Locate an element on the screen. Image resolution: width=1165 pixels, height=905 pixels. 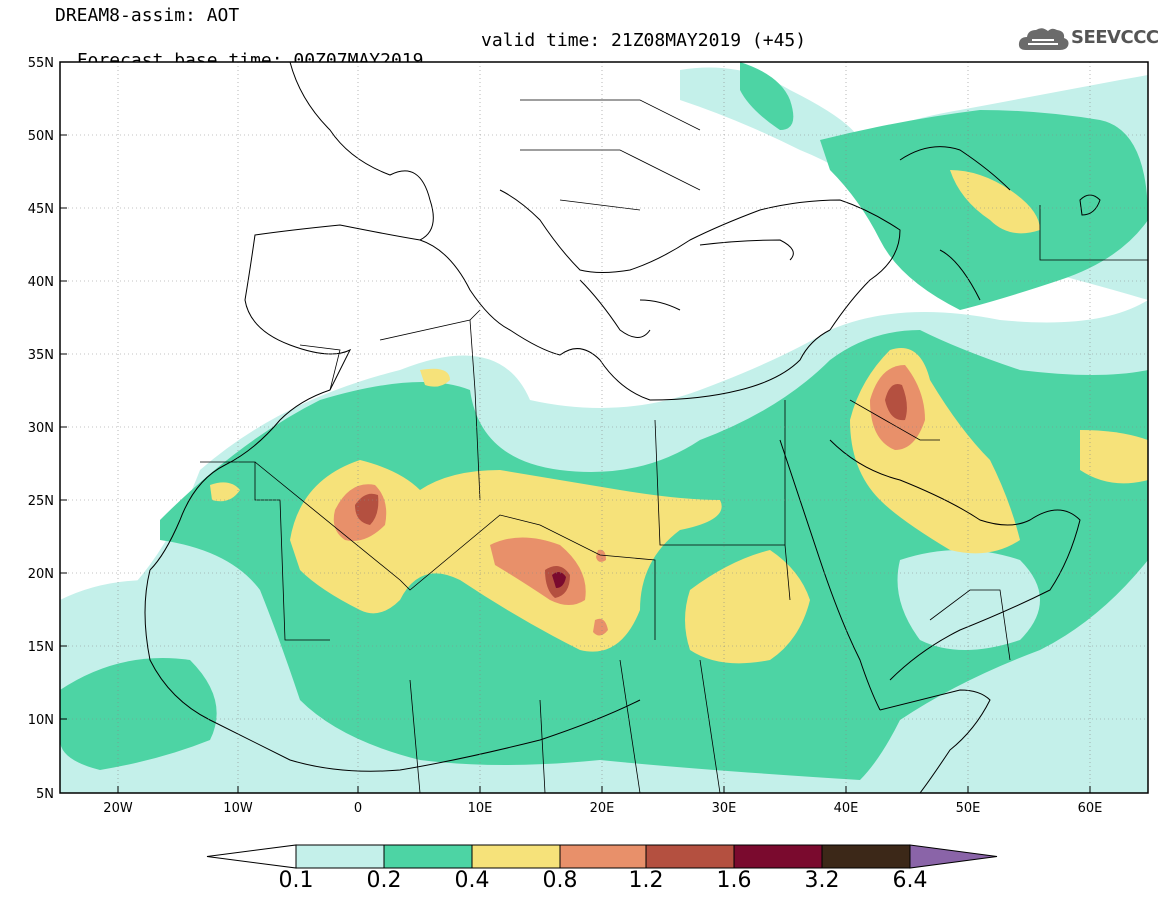
colorbar-label: 1.6 is located at coordinates (734, 880).